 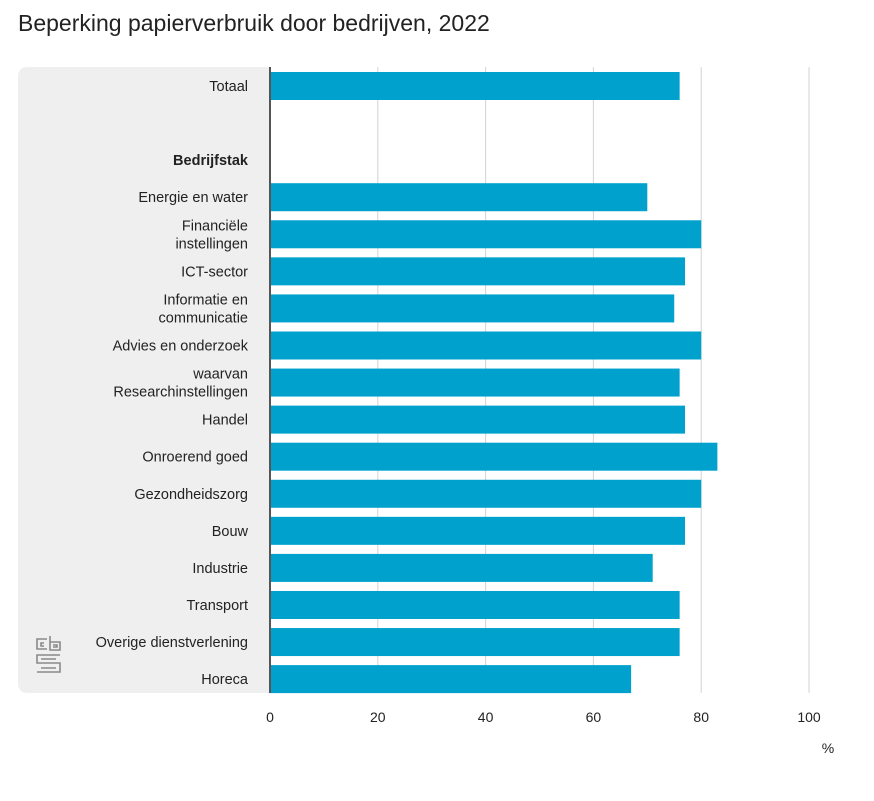 I want to click on category-label: waarvan, so click(x=220, y=375).